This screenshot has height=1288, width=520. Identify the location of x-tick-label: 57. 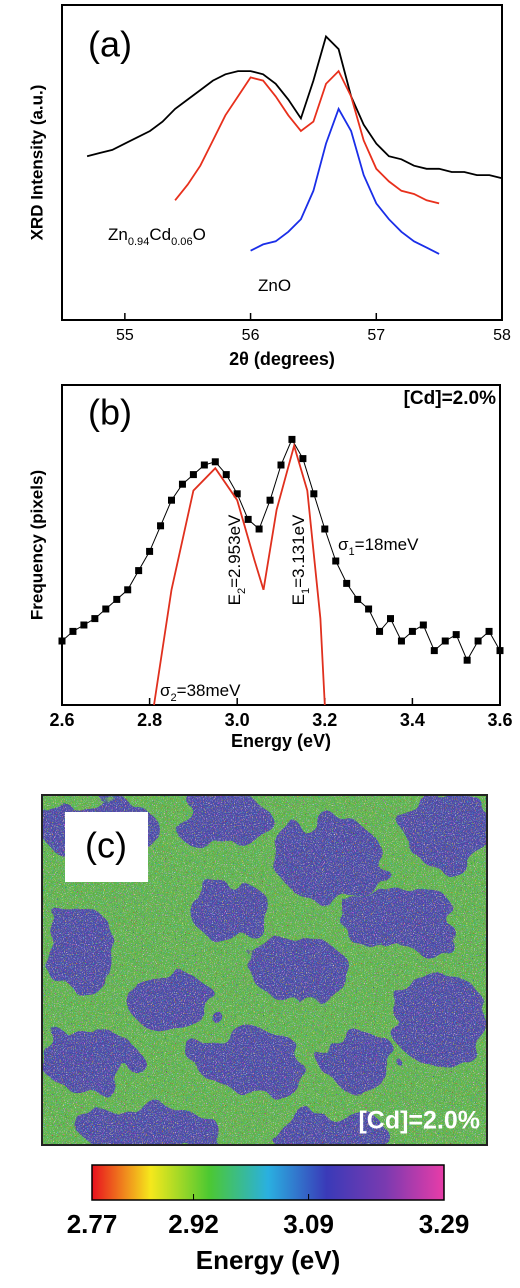
(376, 335).